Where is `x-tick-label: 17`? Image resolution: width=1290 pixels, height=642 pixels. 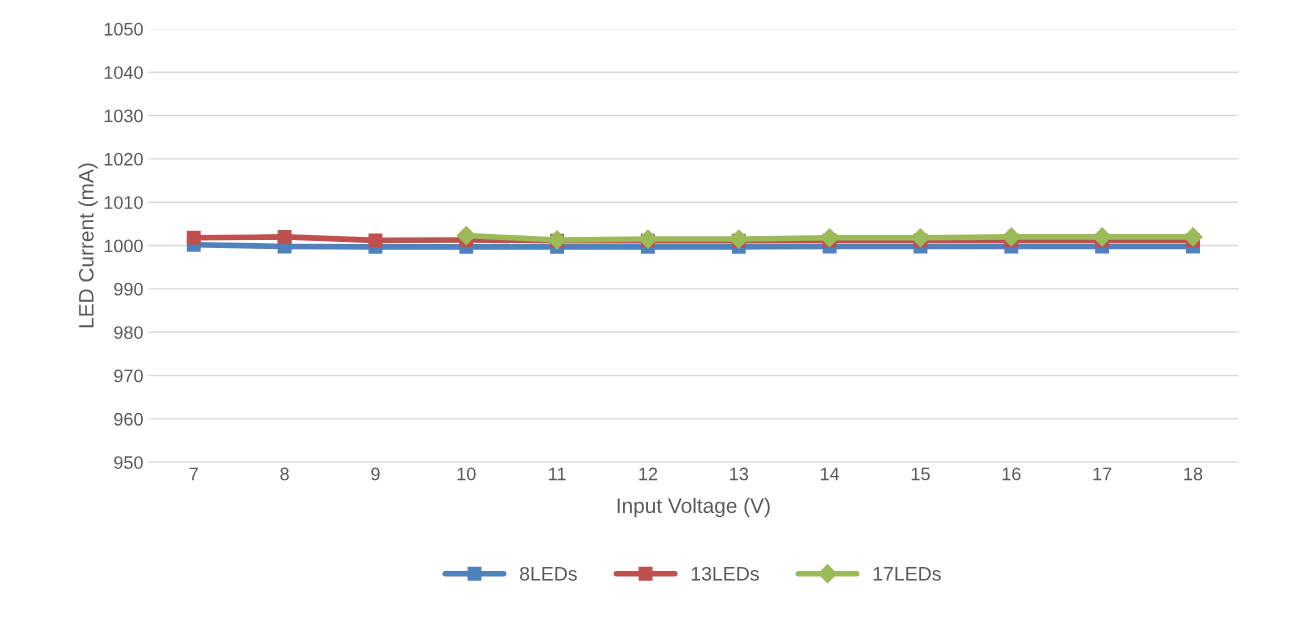
x-tick-label: 17 is located at coordinates (1102, 474).